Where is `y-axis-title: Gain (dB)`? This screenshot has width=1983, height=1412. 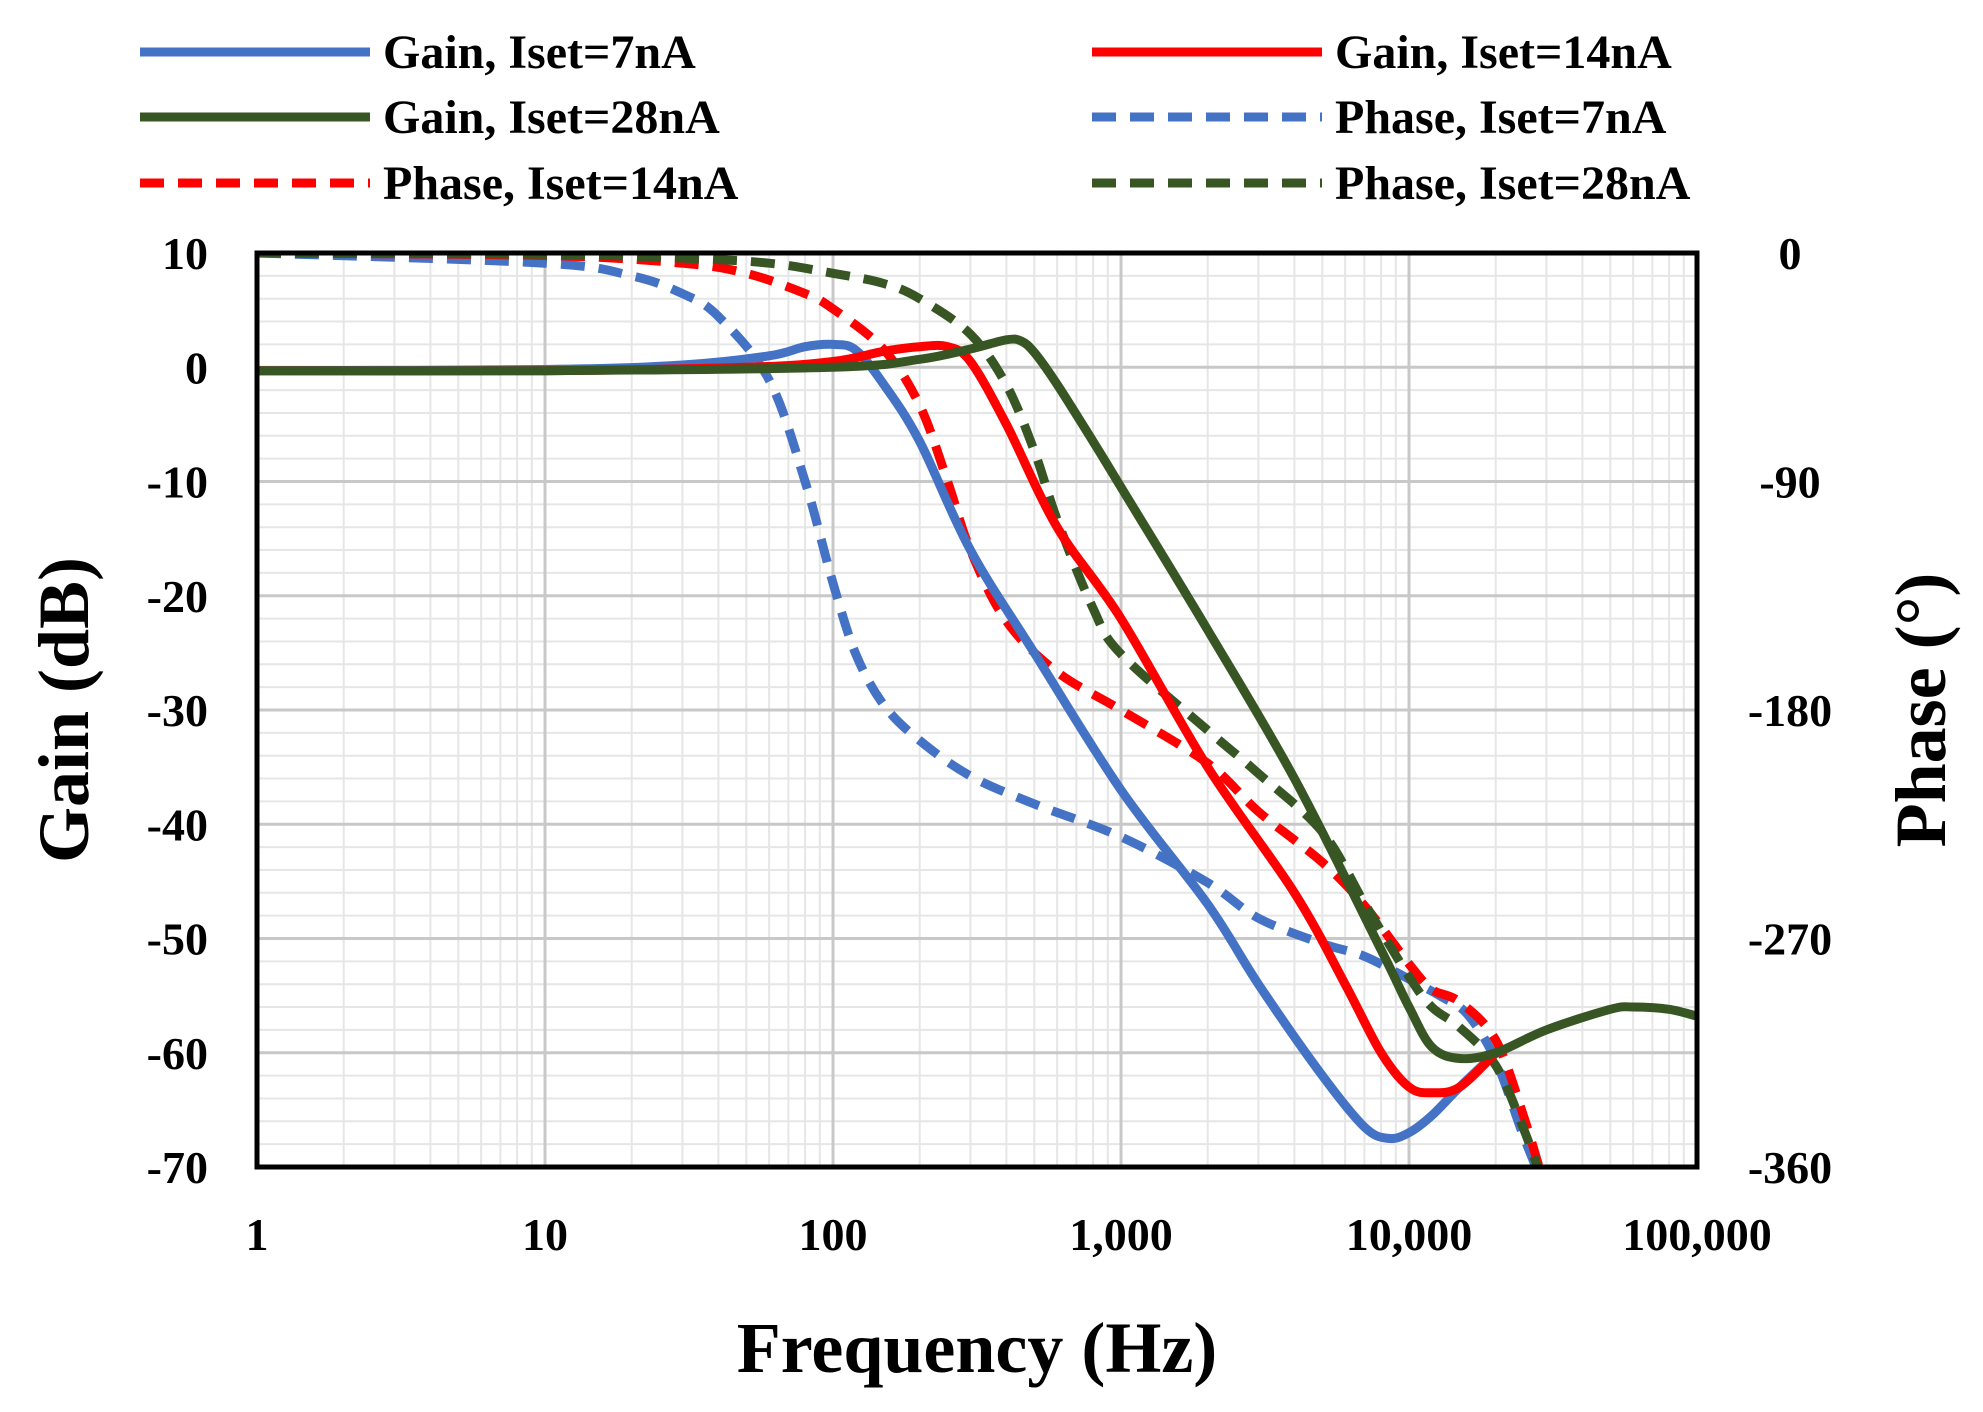 y-axis-title: Gain (dB) is located at coordinates (64, 710).